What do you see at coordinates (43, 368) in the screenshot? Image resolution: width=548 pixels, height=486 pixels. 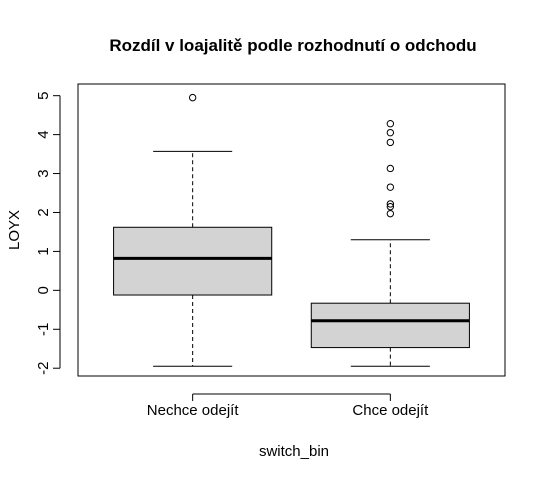 I see `y-tick-label: -2` at bounding box center [43, 368].